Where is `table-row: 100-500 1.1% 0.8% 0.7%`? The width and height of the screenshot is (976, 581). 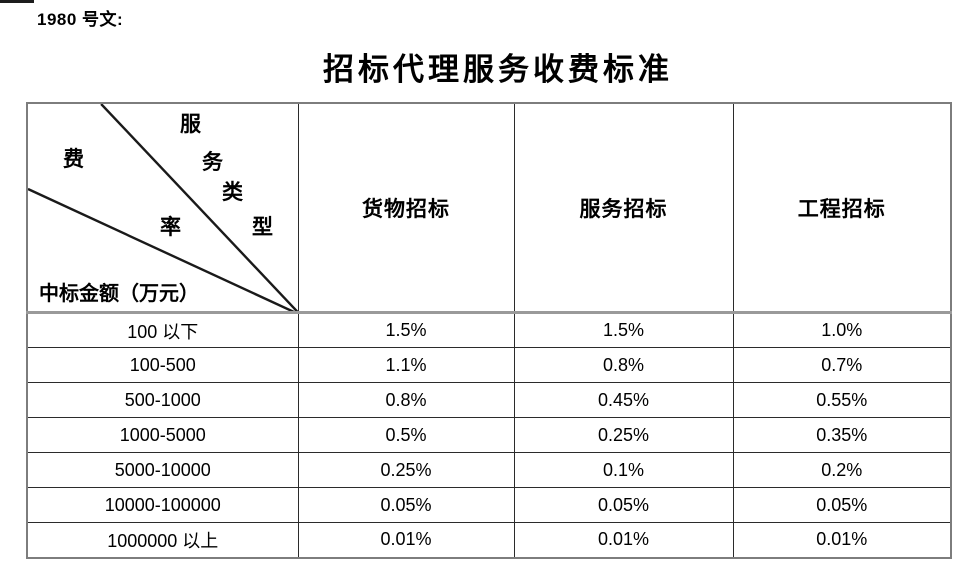
table-row: 100-500 1.1% 0.8% 0.7% is located at coordinates (489, 365).